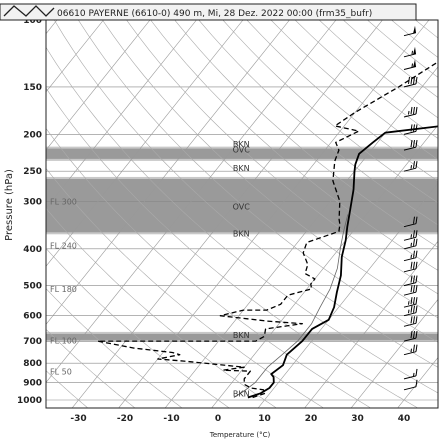 This screenshot has height=443, width=440. I want to click on x-axis-label: Temperature (°C), so click(240, 435).